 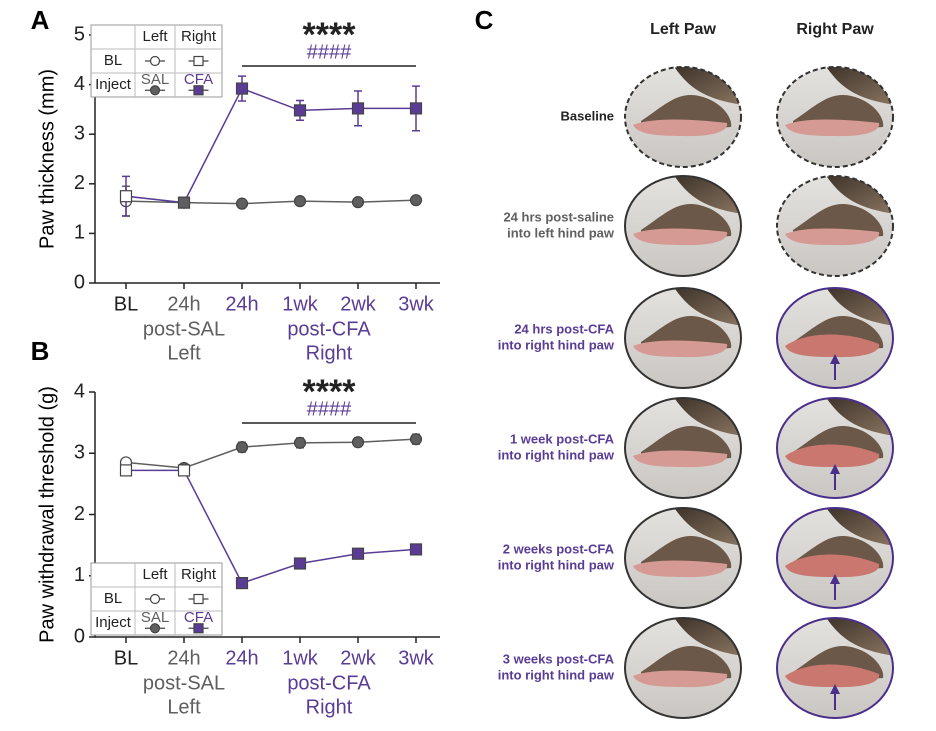 I want to click on row-label: 3 weeks post-CFA, so click(x=559, y=658).